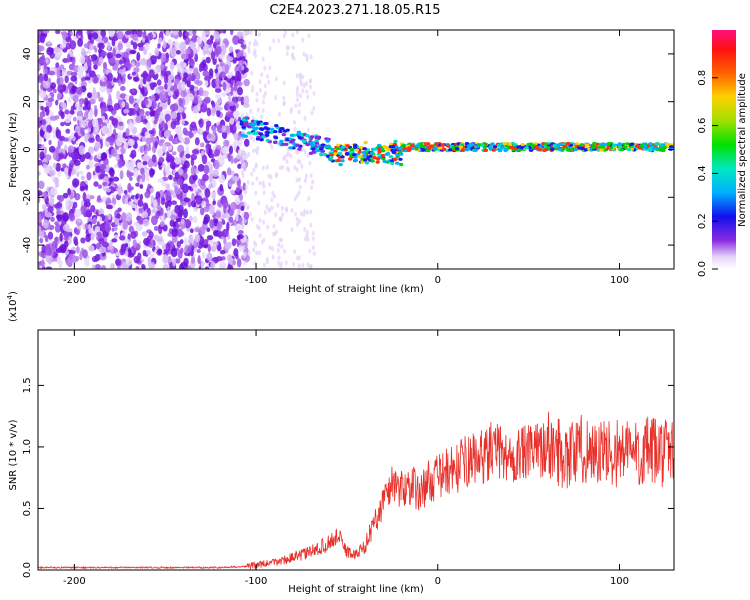 This screenshot has height=600, width=750. What do you see at coordinates (619, 581) in the screenshot?
I see `x-tick-label: 100` at bounding box center [619, 581].